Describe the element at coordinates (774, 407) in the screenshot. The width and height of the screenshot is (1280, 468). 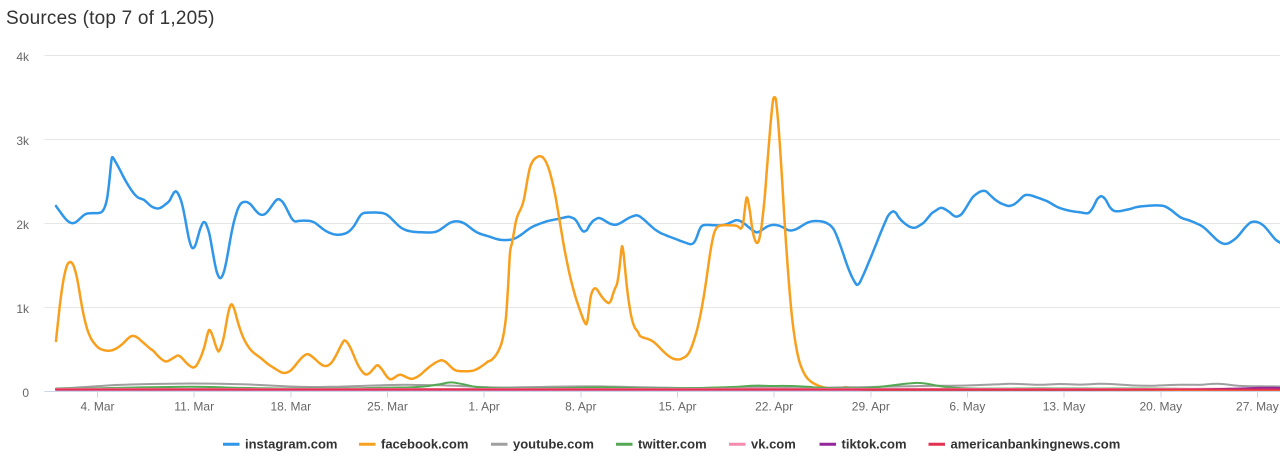
I see `svg-text: 22. Apr` at that location.